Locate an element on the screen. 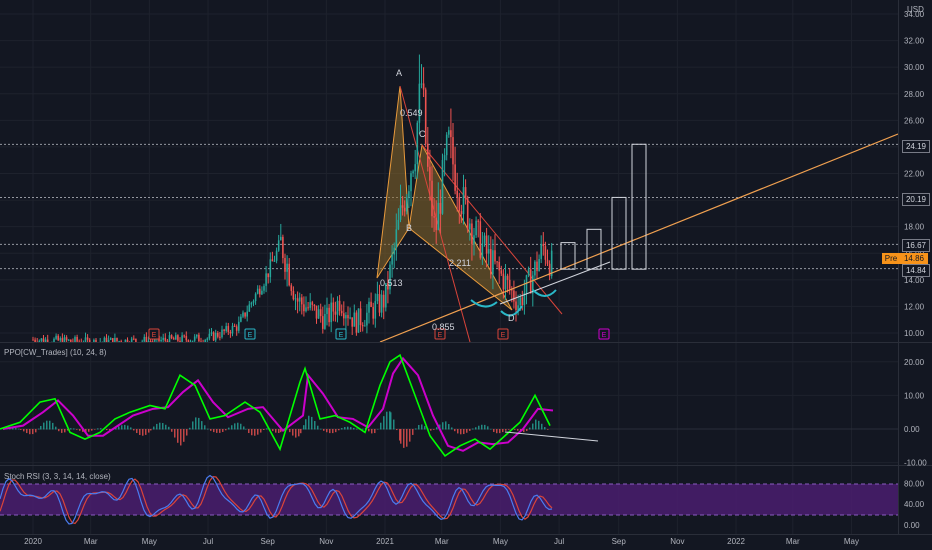 The width and height of the screenshot is (932, 550). price-tag-14-86: 14.86 is located at coordinates (914, 258).